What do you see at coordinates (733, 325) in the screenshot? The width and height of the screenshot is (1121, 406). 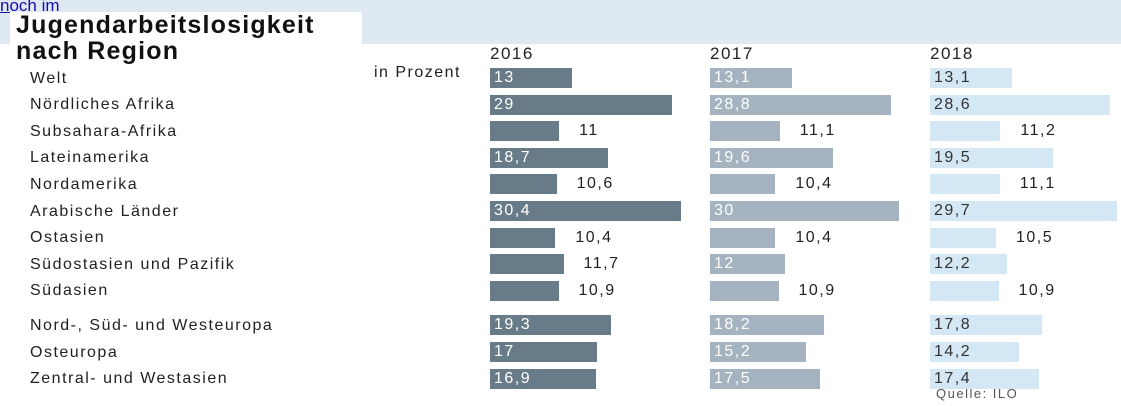 I see `value-label: 18,2` at bounding box center [733, 325].